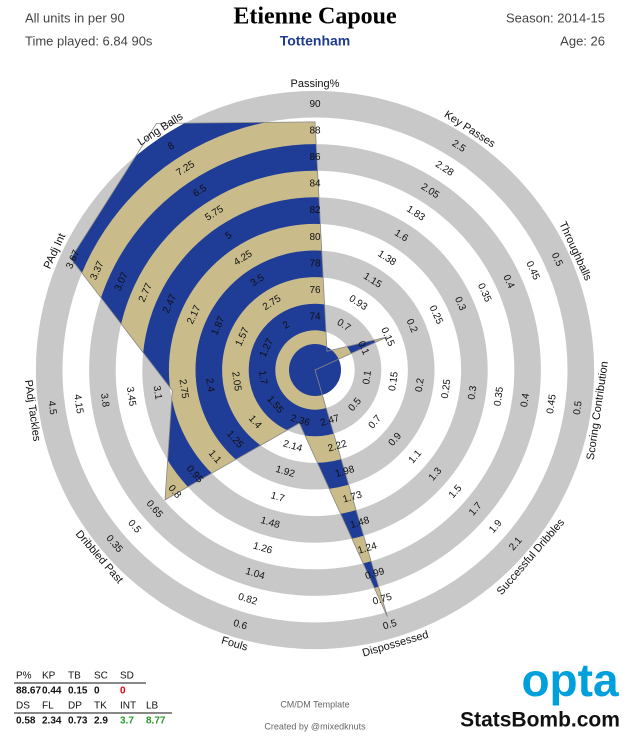 This screenshot has width=630, height=740. What do you see at coordinates (375, 574) in the screenshot?
I see `tick-label: 0.99` at bounding box center [375, 574].